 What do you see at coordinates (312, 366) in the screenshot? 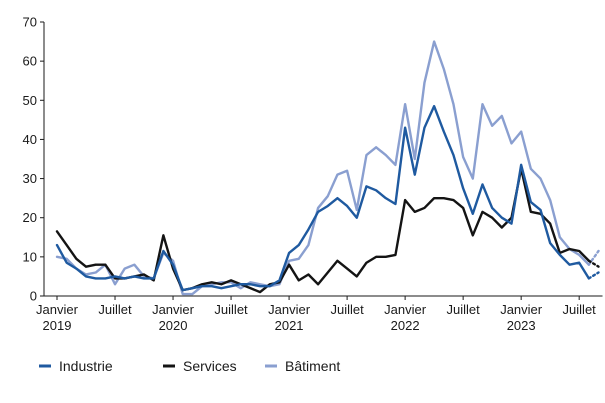
I see `legend-label-b-timent: Bâtiment` at bounding box center [312, 366].